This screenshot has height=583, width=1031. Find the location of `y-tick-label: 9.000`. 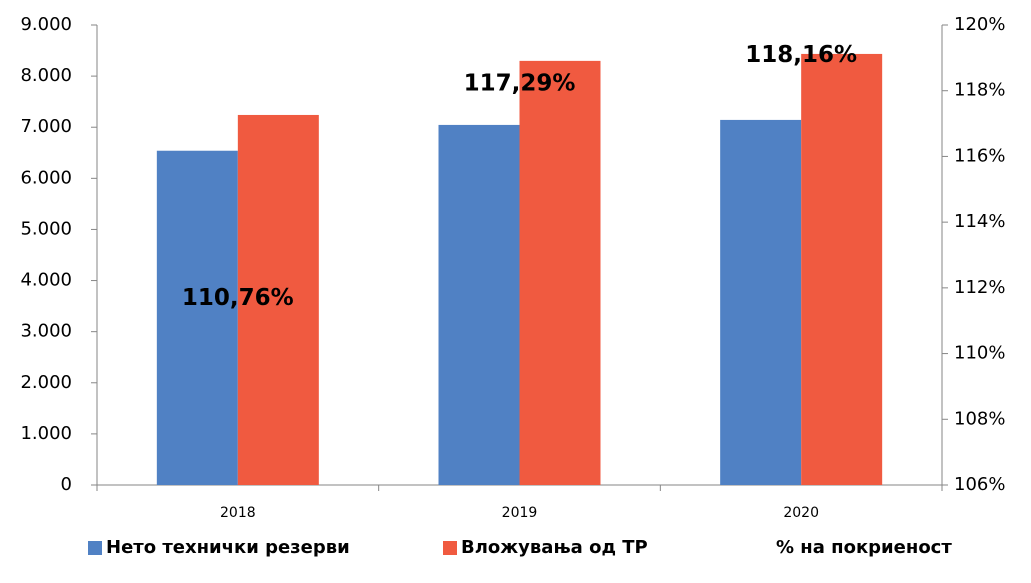

y-tick-label: 9.000 is located at coordinates (46, 24).